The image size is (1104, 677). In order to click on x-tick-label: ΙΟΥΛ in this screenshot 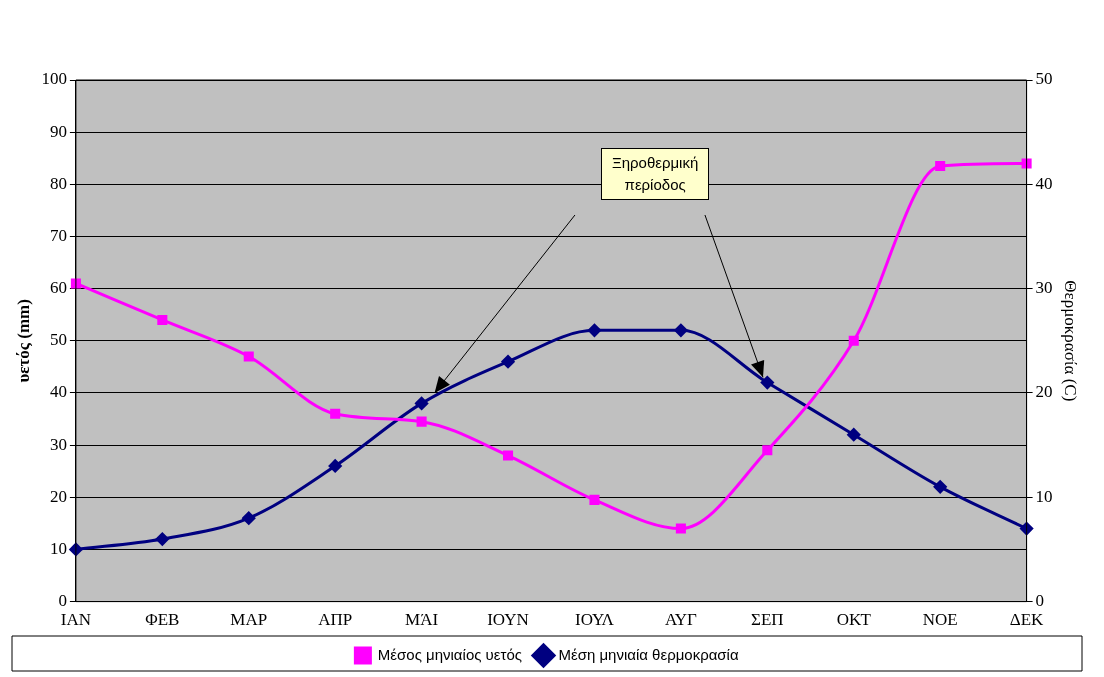, I will do `click(595, 620)`.